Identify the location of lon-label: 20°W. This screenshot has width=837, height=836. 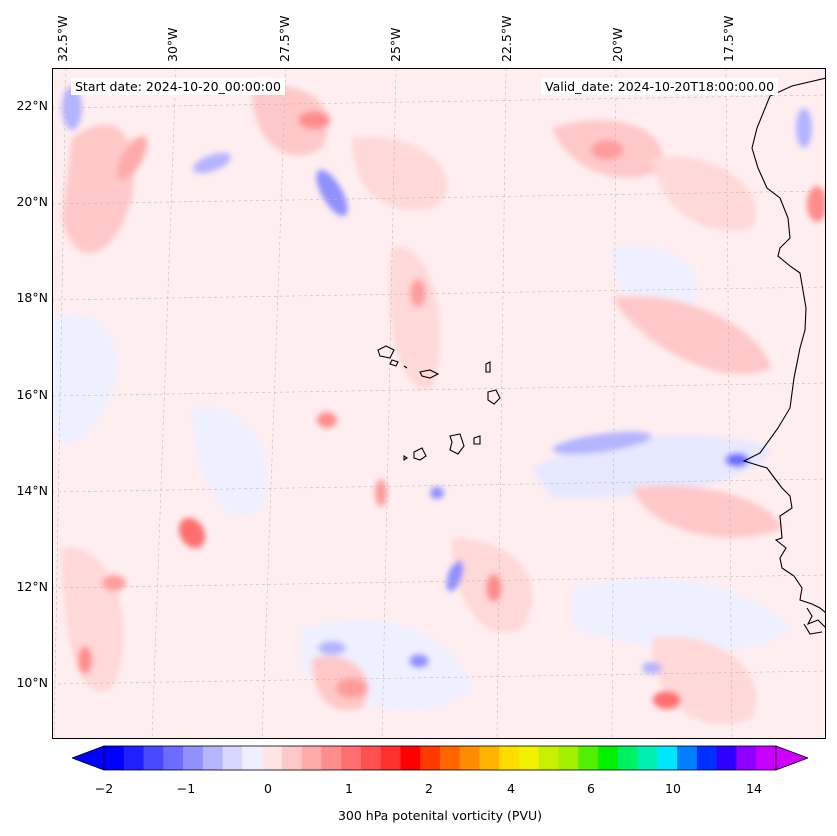
(617, 44).